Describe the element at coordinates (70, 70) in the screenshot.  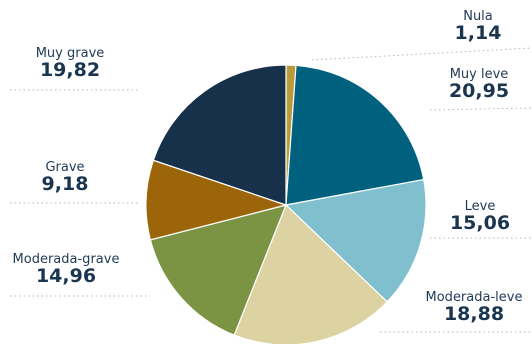
I see `label-muy-grave-value: 19,82` at that location.